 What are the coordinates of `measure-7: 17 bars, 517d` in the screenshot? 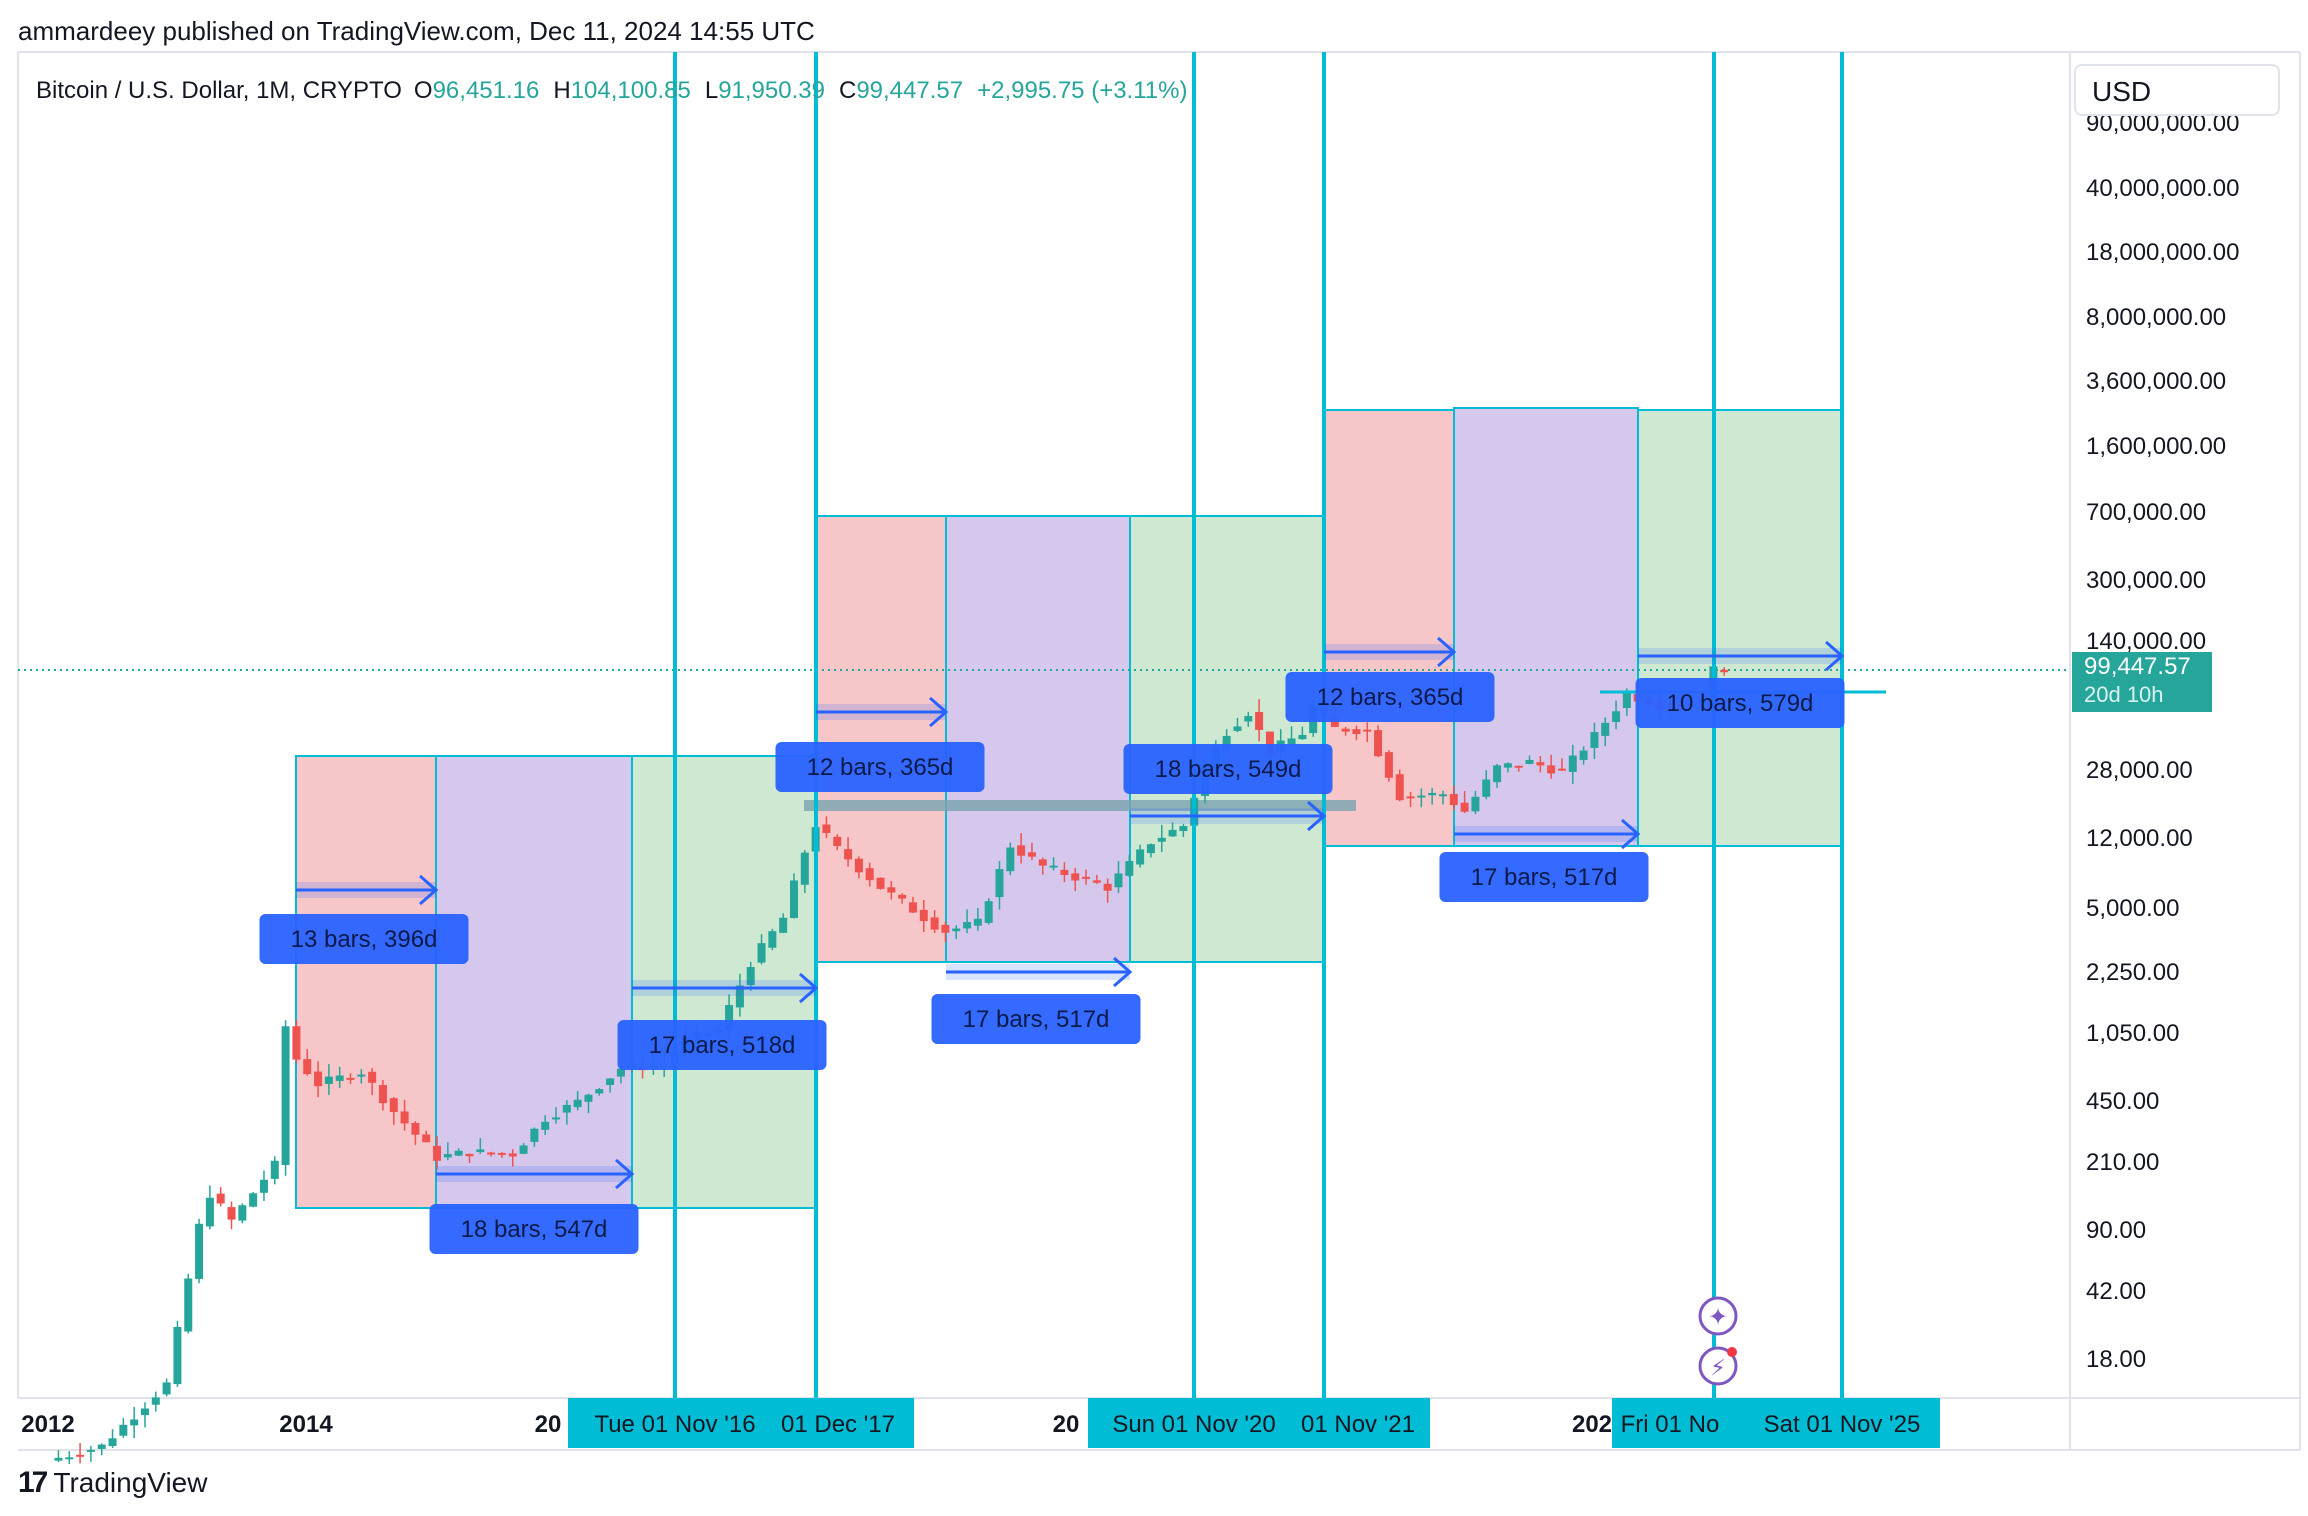 It's located at (1544, 860).